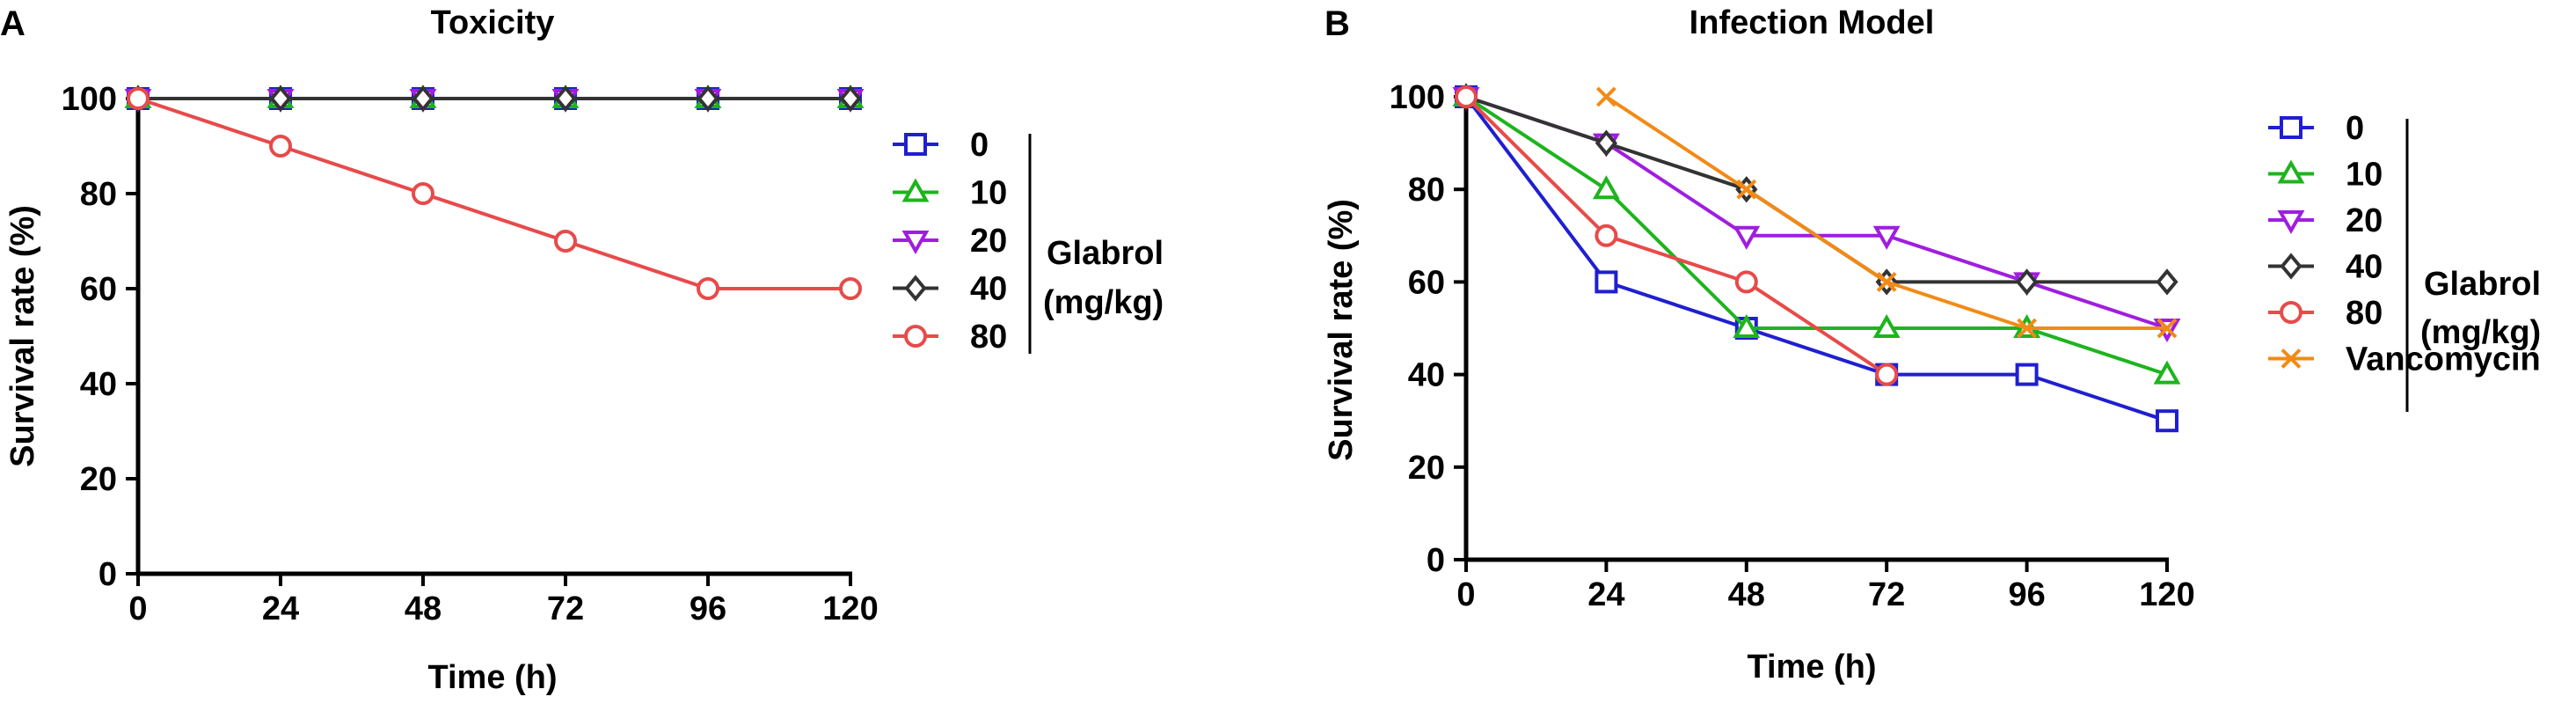 Image resolution: width=2576 pixels, height=704 pixels. Describe the element at coordinates (988, 289) in the screenshot. I see `legend-label: 40` at that location.